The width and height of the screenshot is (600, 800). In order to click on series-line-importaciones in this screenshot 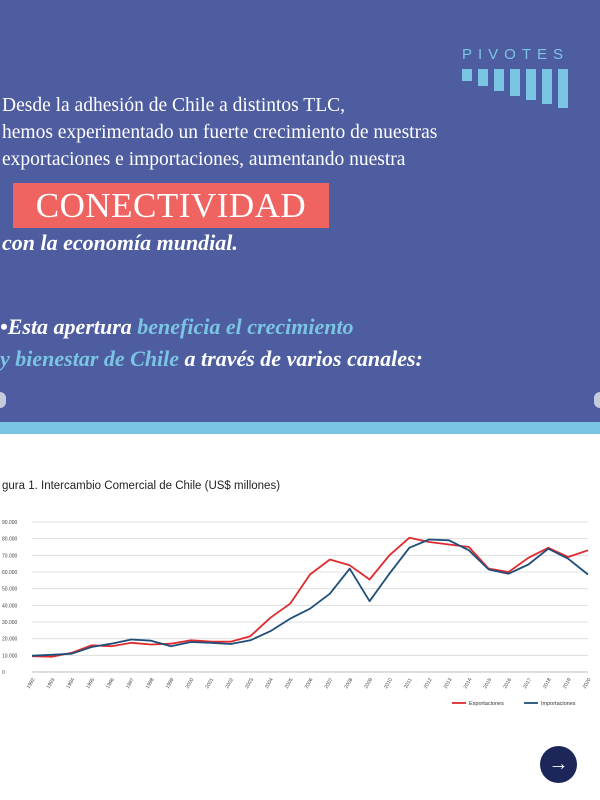, I will do `click(310, 597)`.